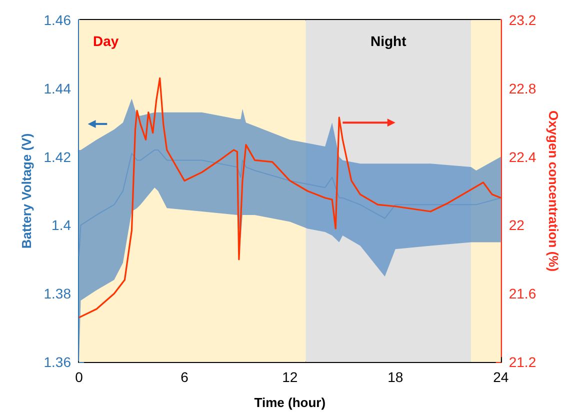 The image size is (568, 415). What do you see at coordinates (388, 41) in the screenshot?
I see `band-label: Night` at bounding box center [388, 41].